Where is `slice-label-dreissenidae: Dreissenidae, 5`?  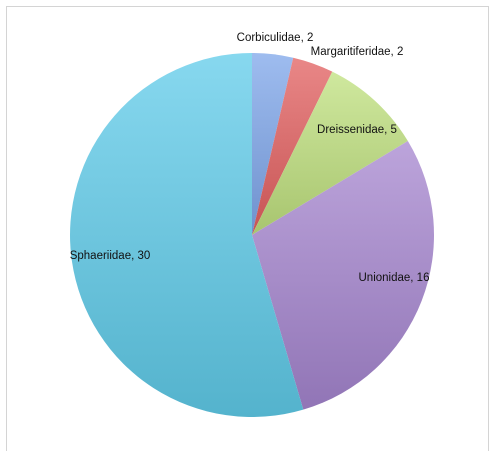 slice-label-dreissenidae: Dreissenidae, 5 is located at coordinates (357, 130).